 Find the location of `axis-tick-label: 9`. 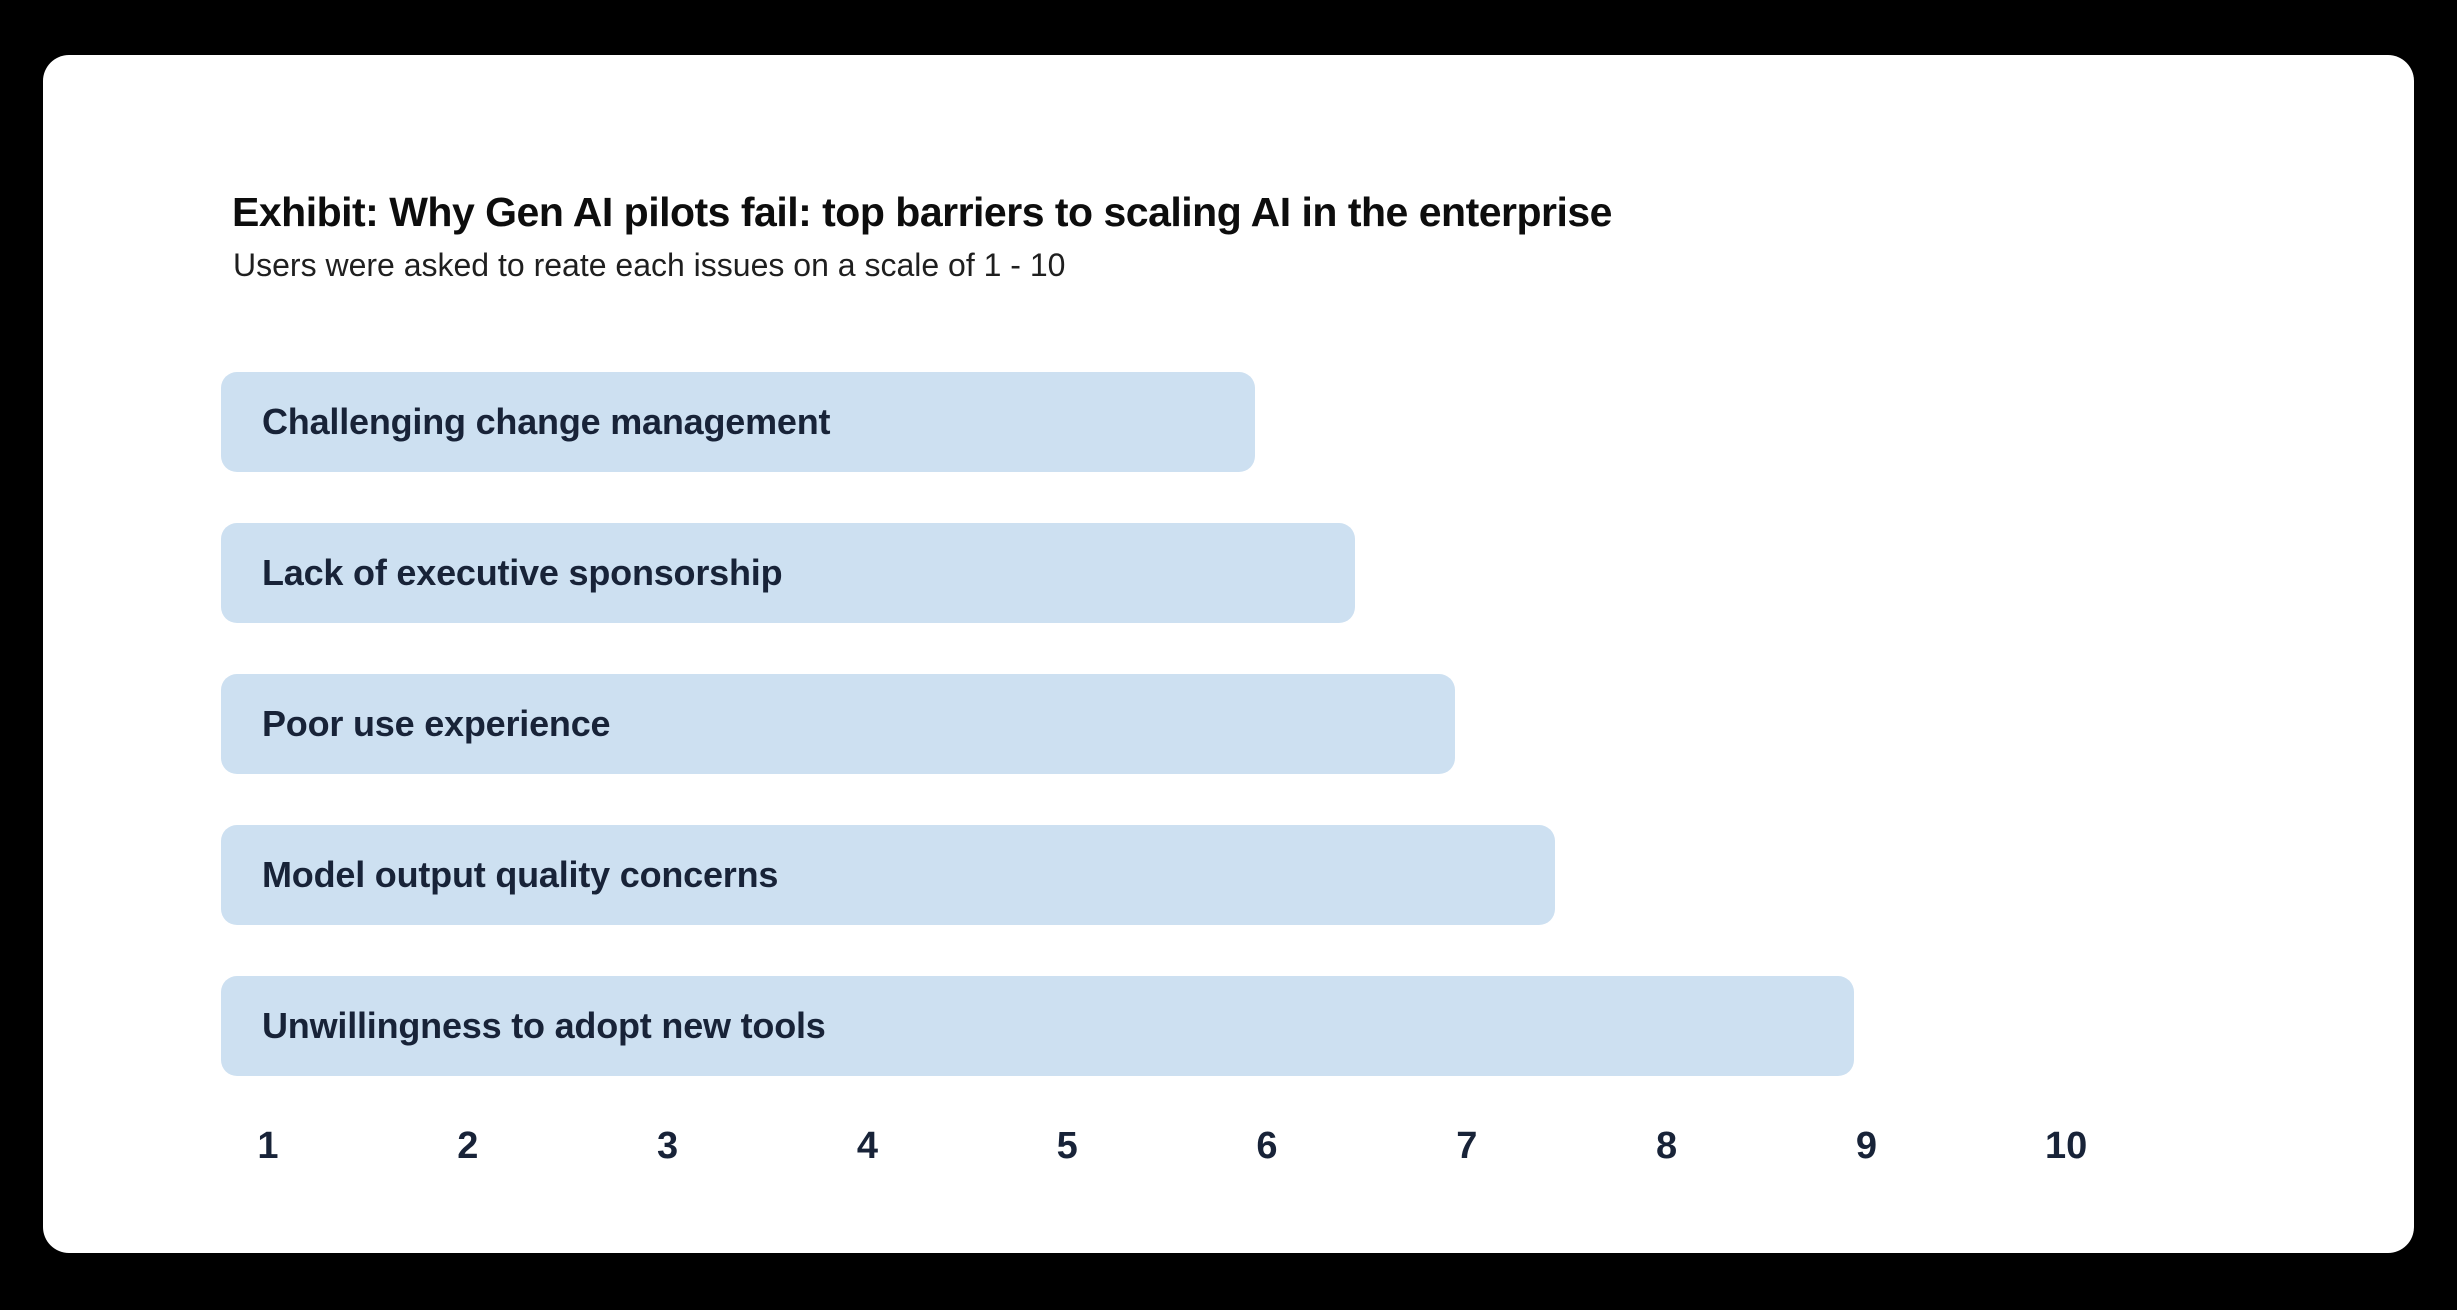

axis-tick-label: 9 is located at coordinates (1866, 1146).